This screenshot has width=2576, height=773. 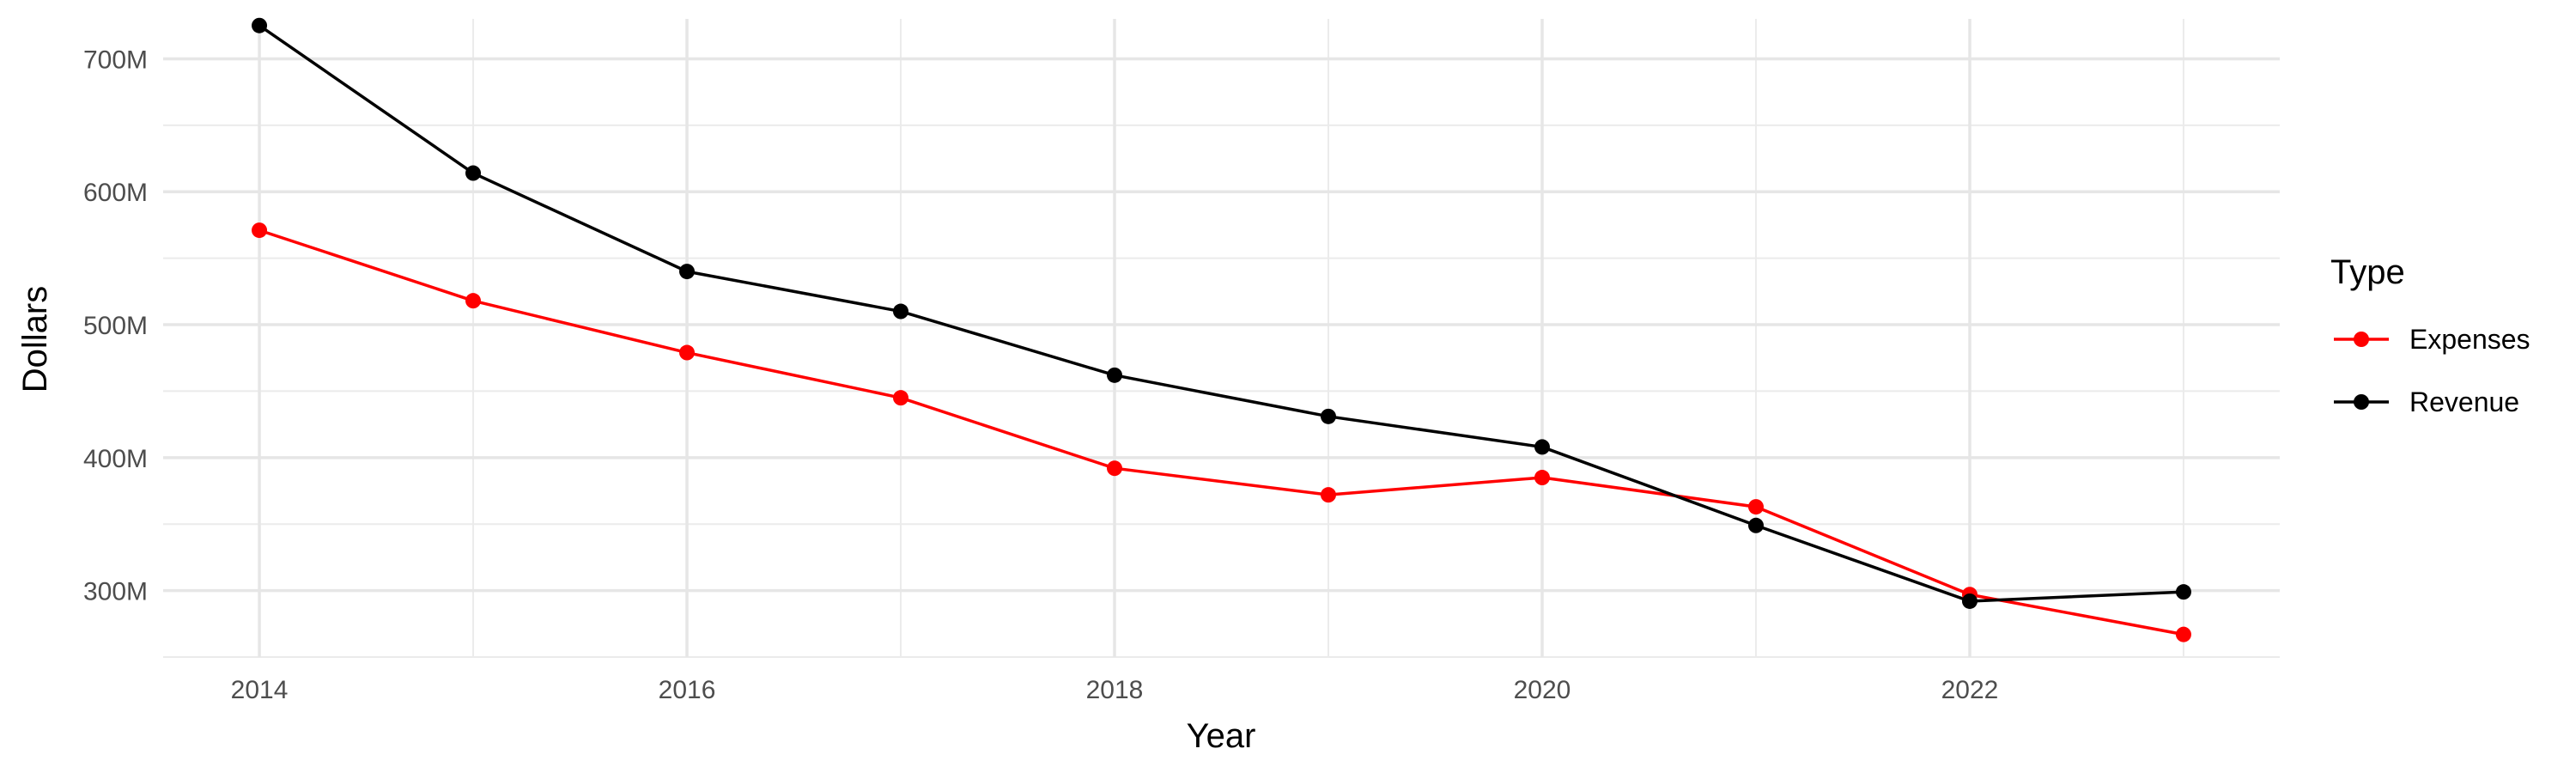 I want to click on x-tick-label: 2014, so click(x=260, y=690).